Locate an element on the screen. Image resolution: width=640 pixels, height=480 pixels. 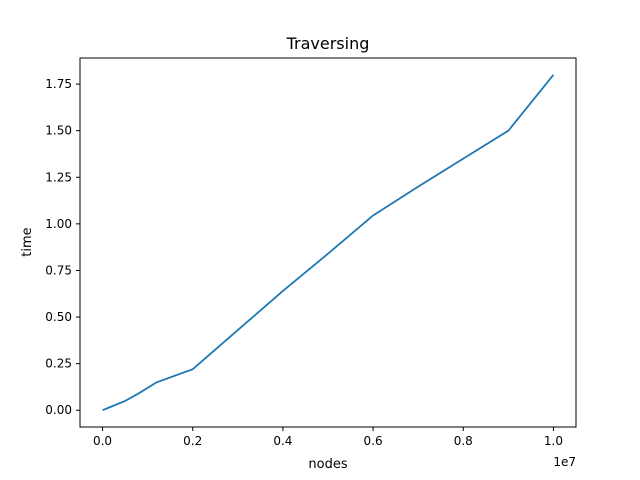
y-tick-label: 1.50 is located at coordinates (58, 131).